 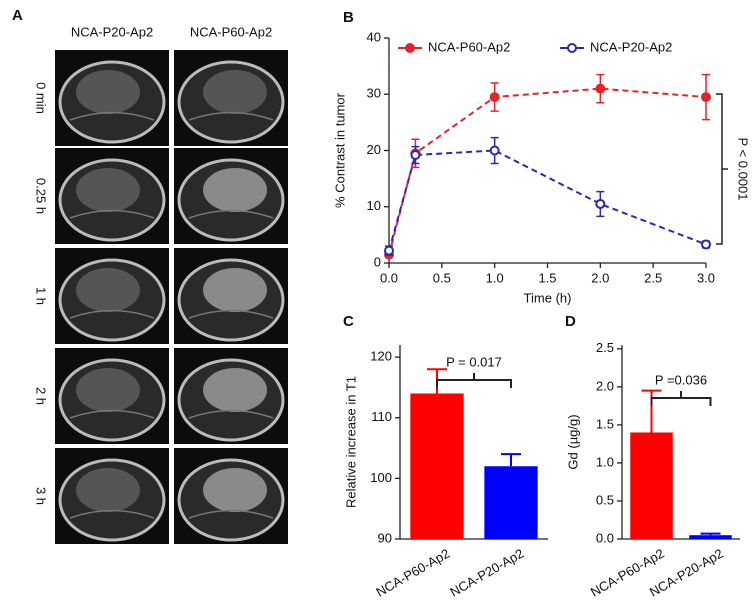 What do you see at coordinates (374, 205) in the screenshot?
I see `y-tick-label: 10` at bounding box center [374, 205].